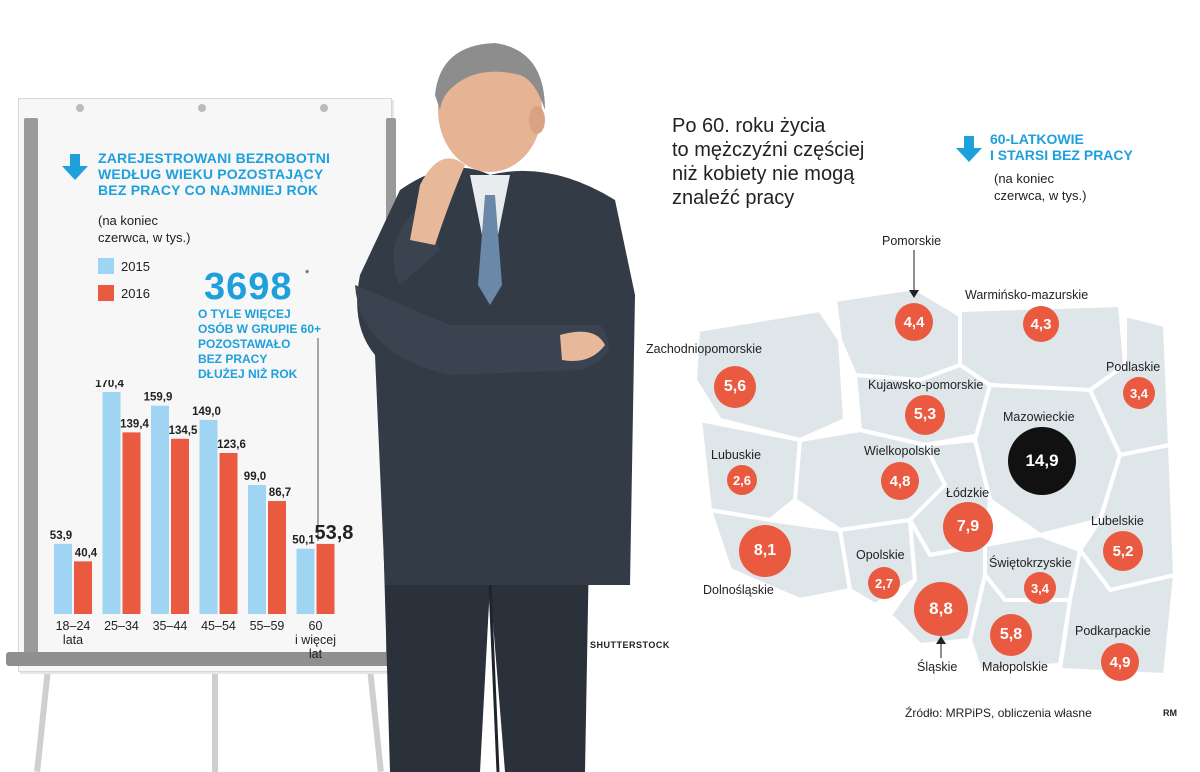 This screenshot has width=1200, height=772. What do you see at coordinates (86, 553) in the screenshot?
I see `bar-value-label: 40,4` at bounding box center [86, 553].